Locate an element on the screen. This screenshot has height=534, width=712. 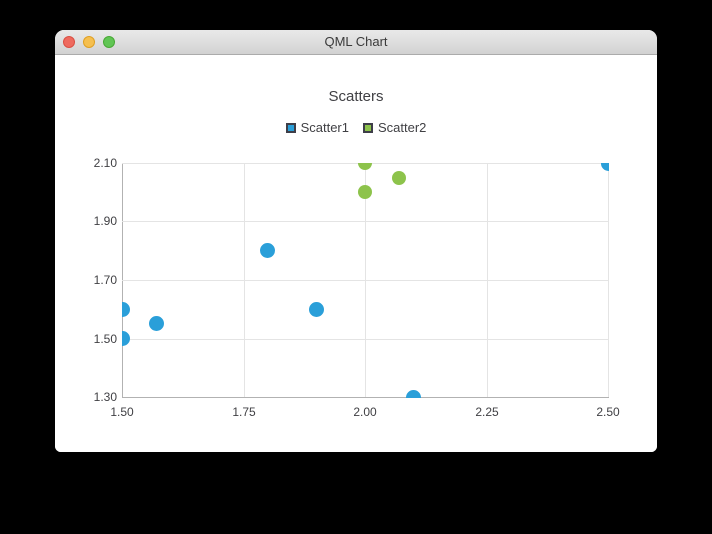
y-tick-label: 2.10 is located at coordinates (105, 163).